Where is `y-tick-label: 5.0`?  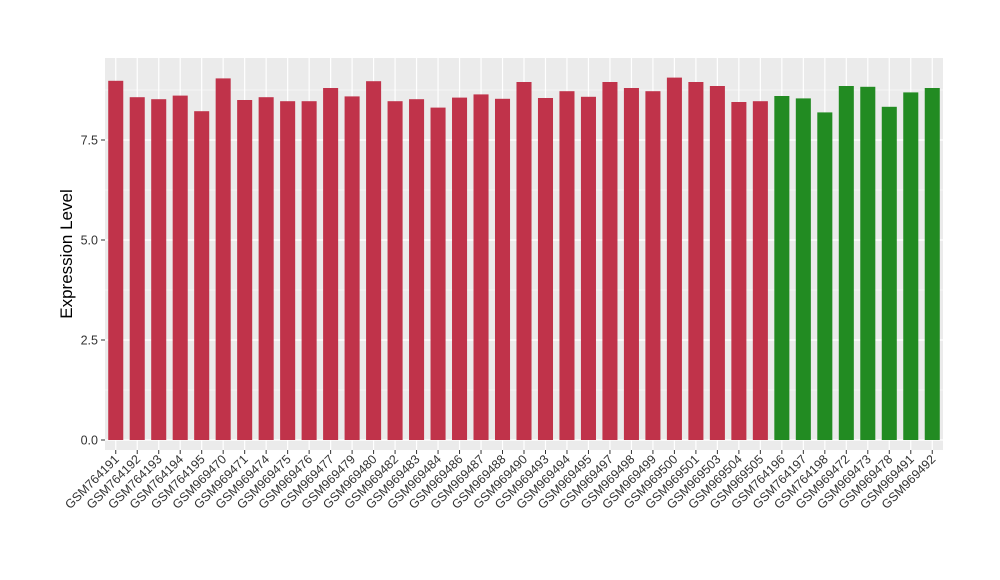 y-tick-label: 5.0 is located at coordinates (89, 241).